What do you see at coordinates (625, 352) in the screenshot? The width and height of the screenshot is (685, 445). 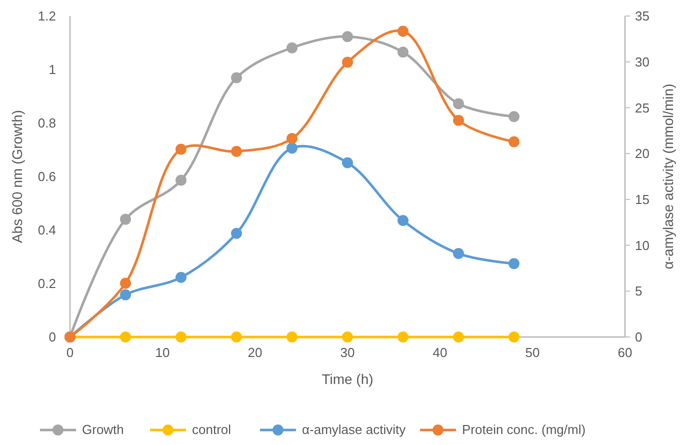 I see `x-tick-label: 60` at bounding box center [625, 352].